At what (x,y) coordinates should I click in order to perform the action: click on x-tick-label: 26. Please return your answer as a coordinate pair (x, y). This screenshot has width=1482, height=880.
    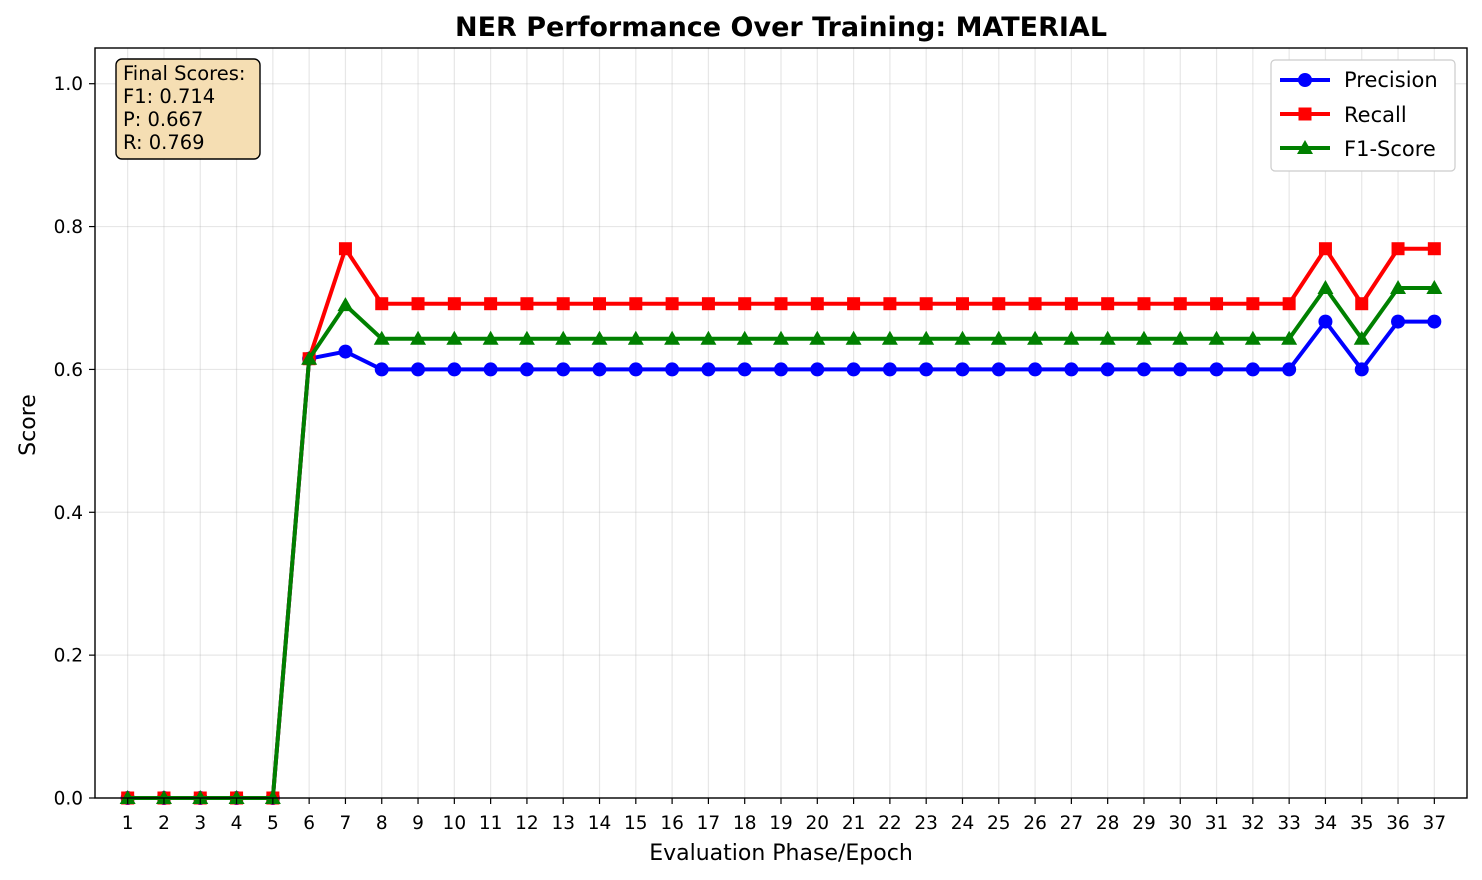
    Looking at the image, I should click on (1035, 823).